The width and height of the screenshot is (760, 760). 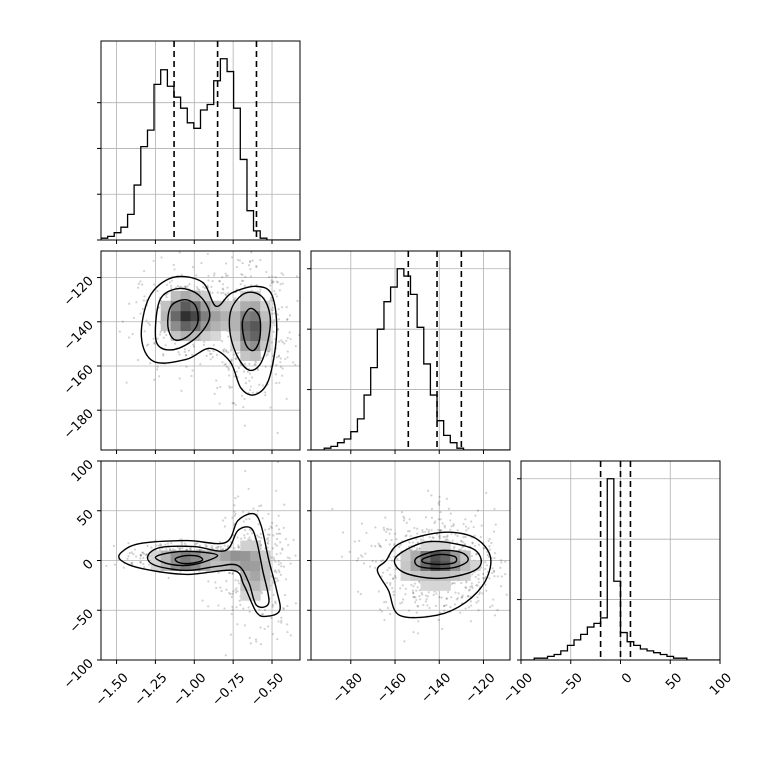 What do you see at coordinates (410, 350) in the screenshot?
I see `panel-frame` at bounding box center [410, 350].